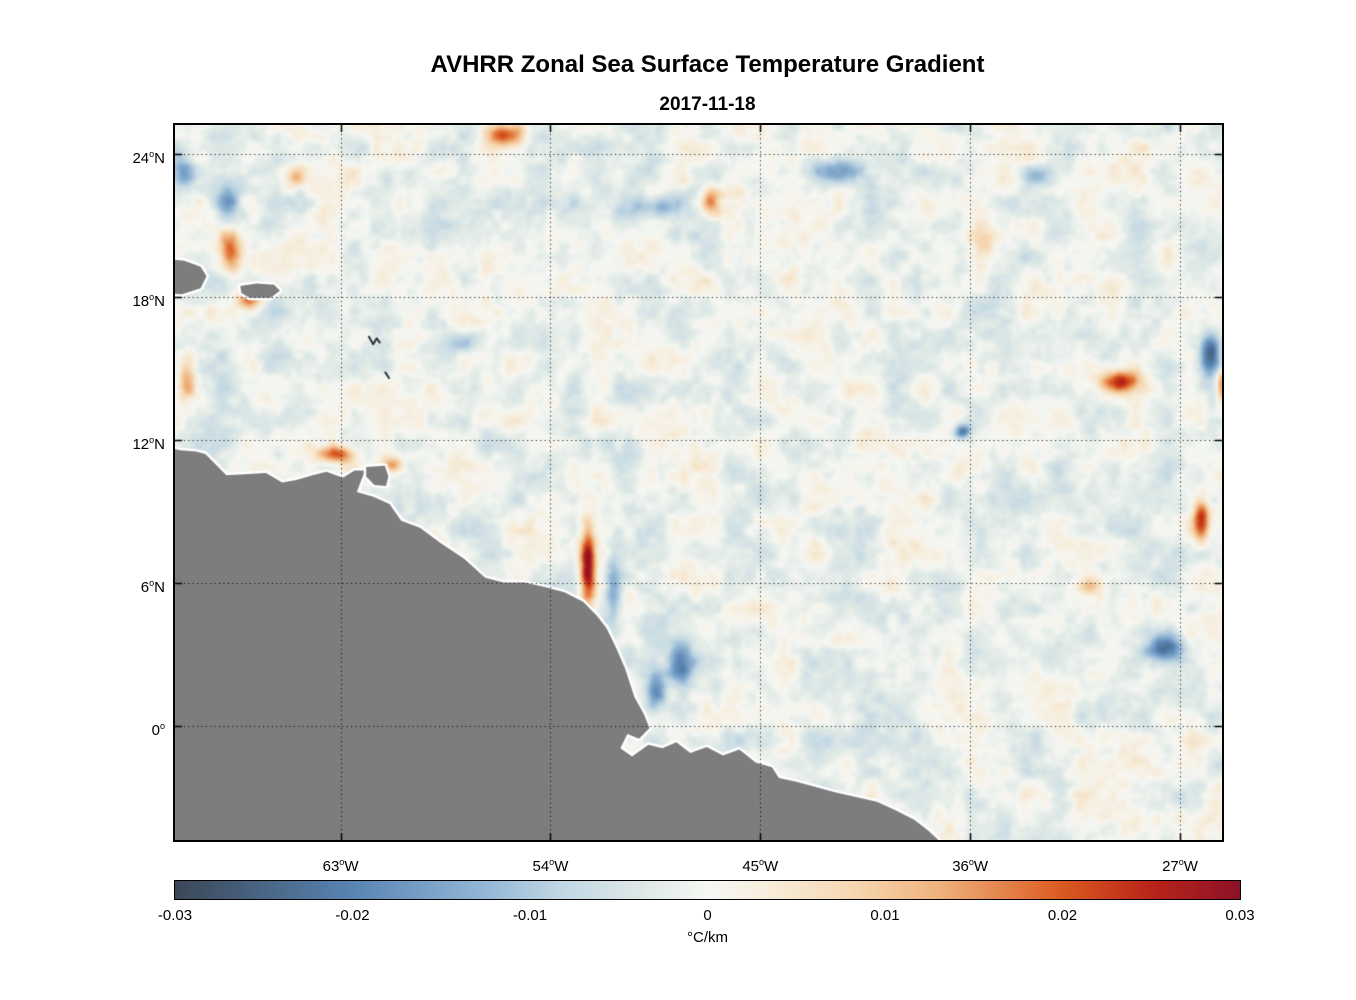 The height and width of the screenshot is (1000, 1356). What do you see at coordinates (707, 104) in the screenshot?
I see `figure-subtitle: 2017-11-18` at bounding box center [707, 104].